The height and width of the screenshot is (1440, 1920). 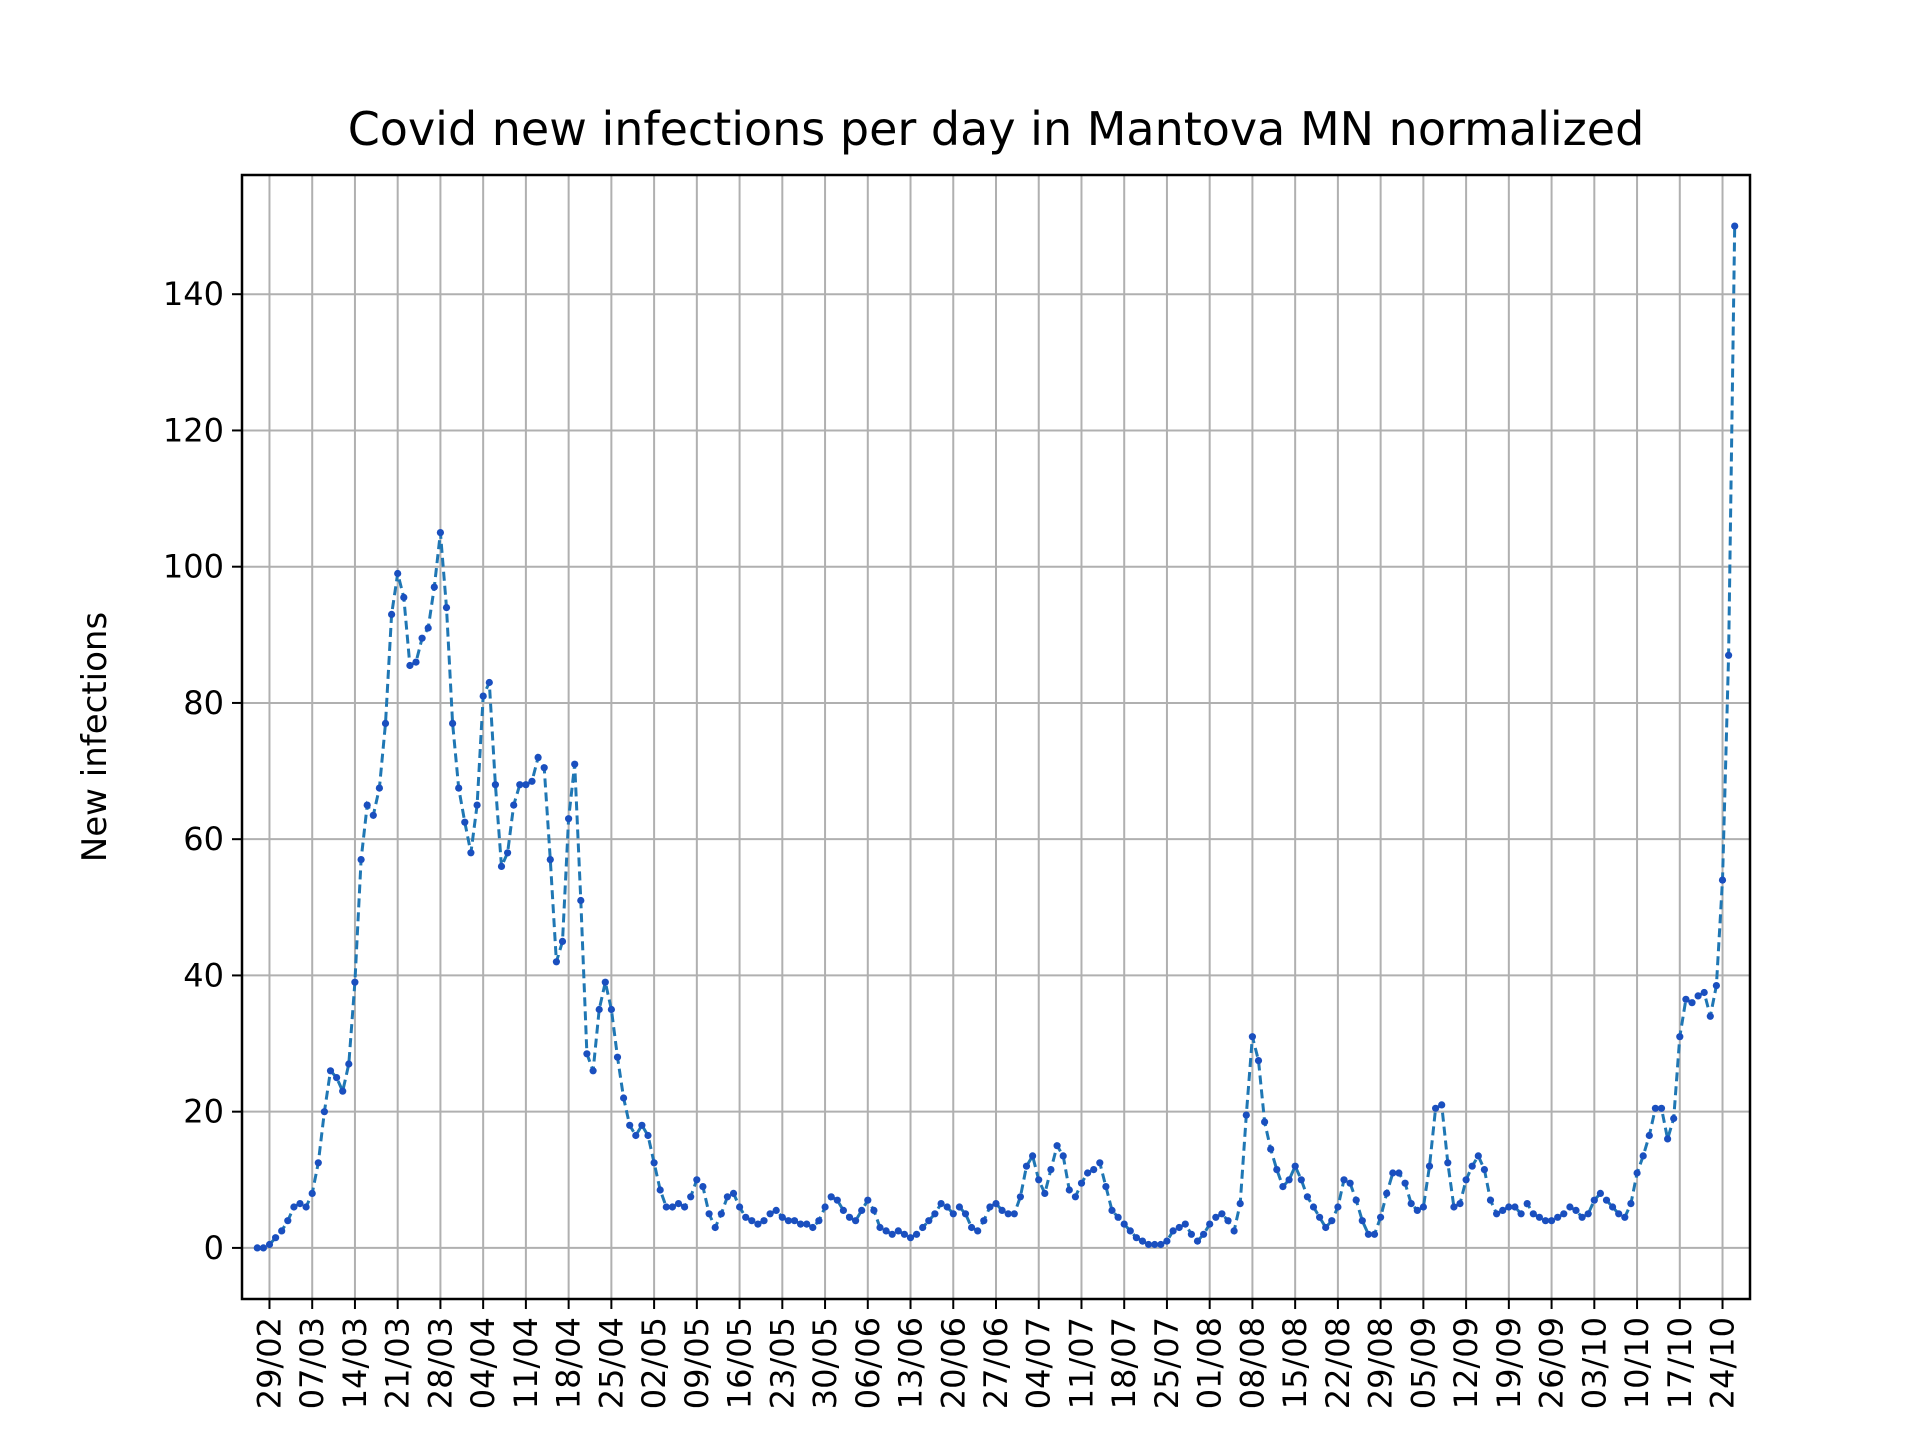 I want to click on x-tick-label: 14/03, so click(x=355, y=1363).